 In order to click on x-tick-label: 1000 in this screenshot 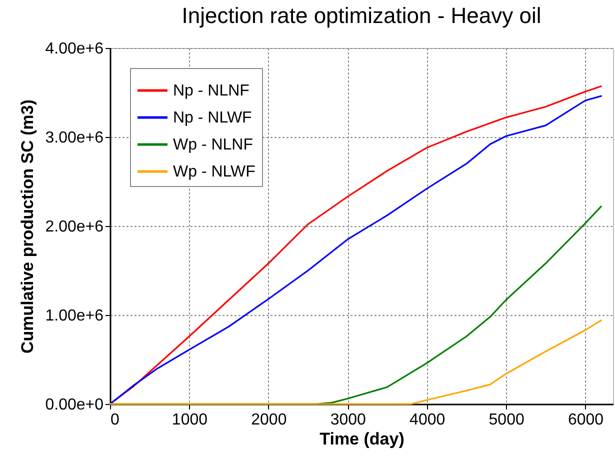, I will do `click(190, 420)`.